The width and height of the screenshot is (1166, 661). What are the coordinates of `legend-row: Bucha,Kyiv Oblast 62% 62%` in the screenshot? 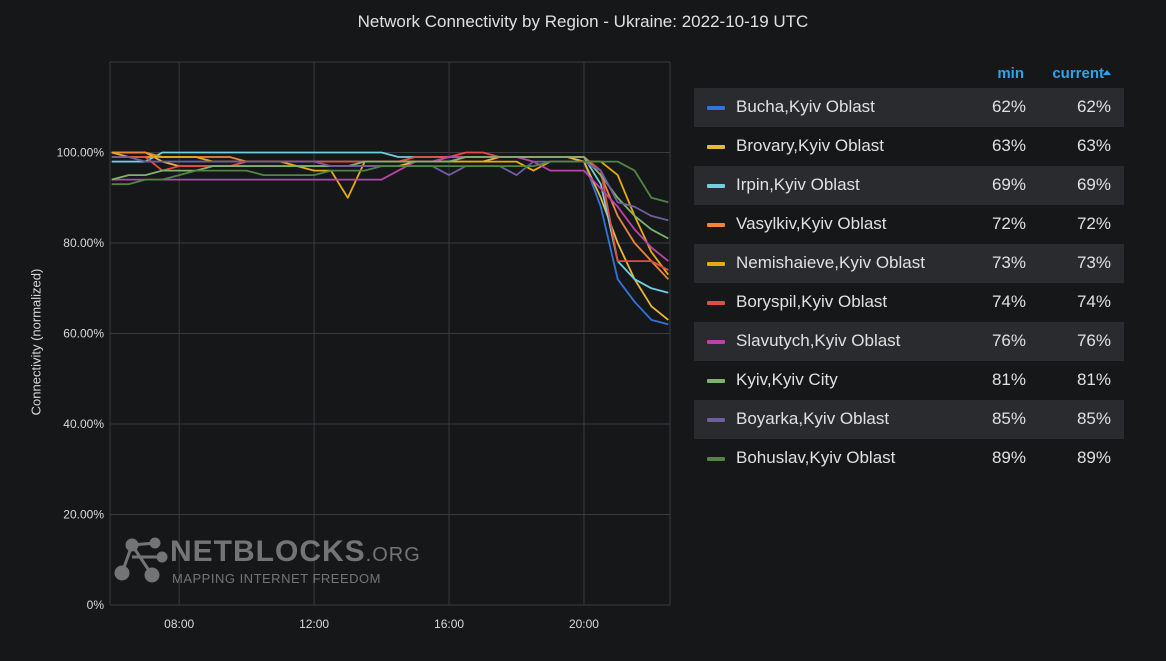 It's located at (909, 107).